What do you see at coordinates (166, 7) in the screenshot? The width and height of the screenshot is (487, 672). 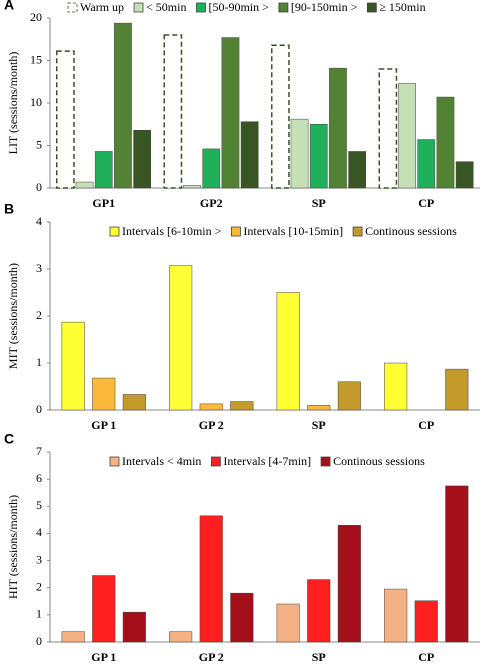 I see `legend-label: < 50min` at bounding box center [166, 7].